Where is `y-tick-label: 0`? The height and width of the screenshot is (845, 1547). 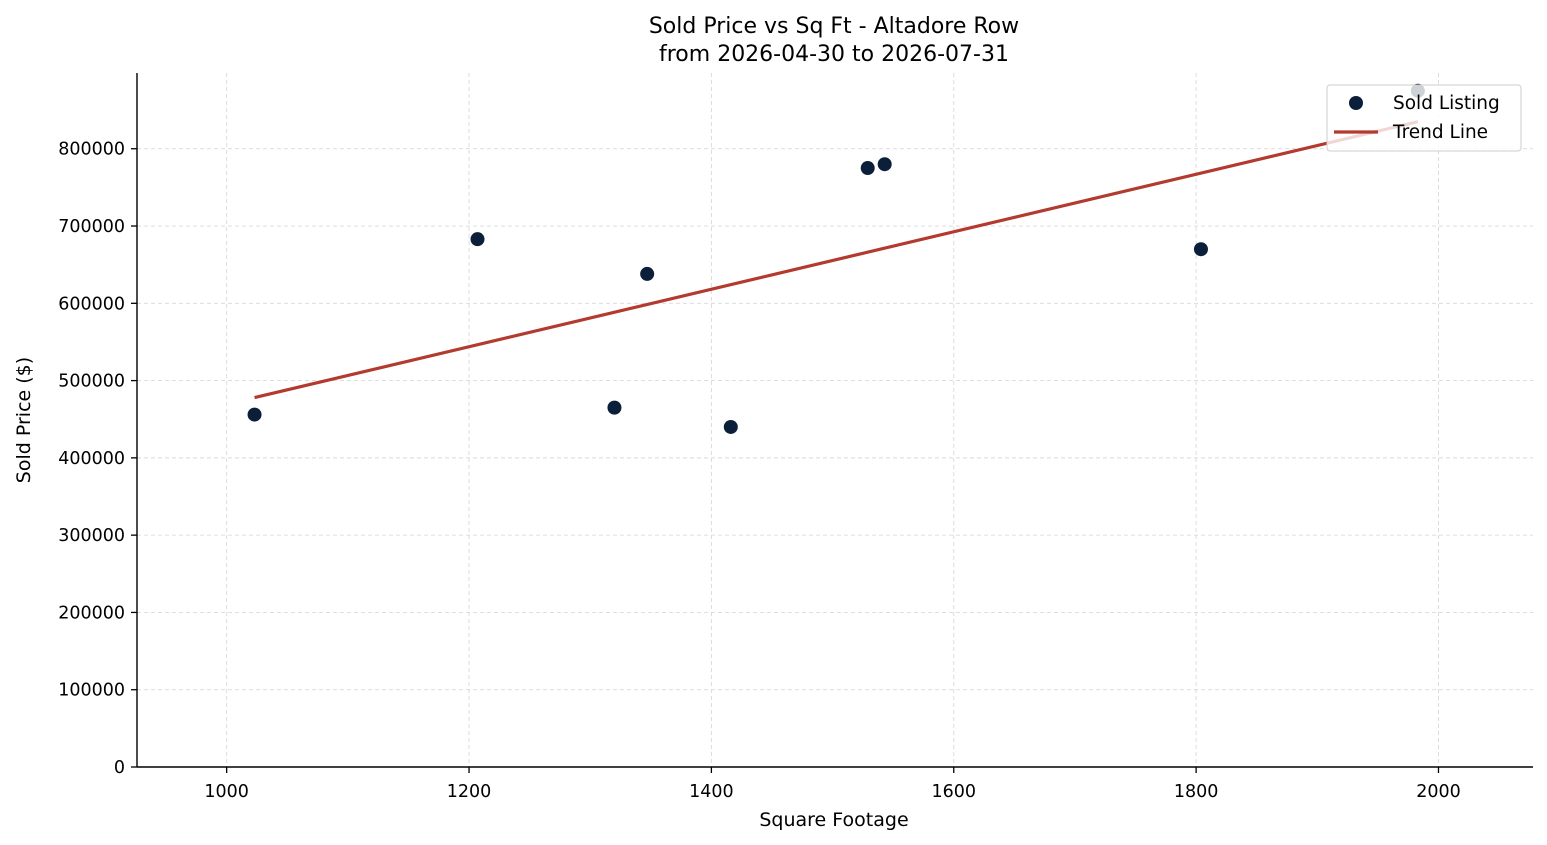 y-tick-label: 0 is located at coordinates (119, 768).